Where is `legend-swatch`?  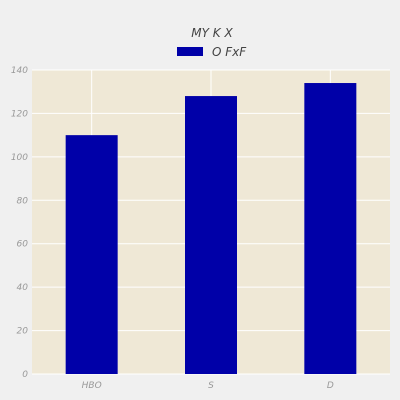 legend-swatch is located at coordinates (190, 51).